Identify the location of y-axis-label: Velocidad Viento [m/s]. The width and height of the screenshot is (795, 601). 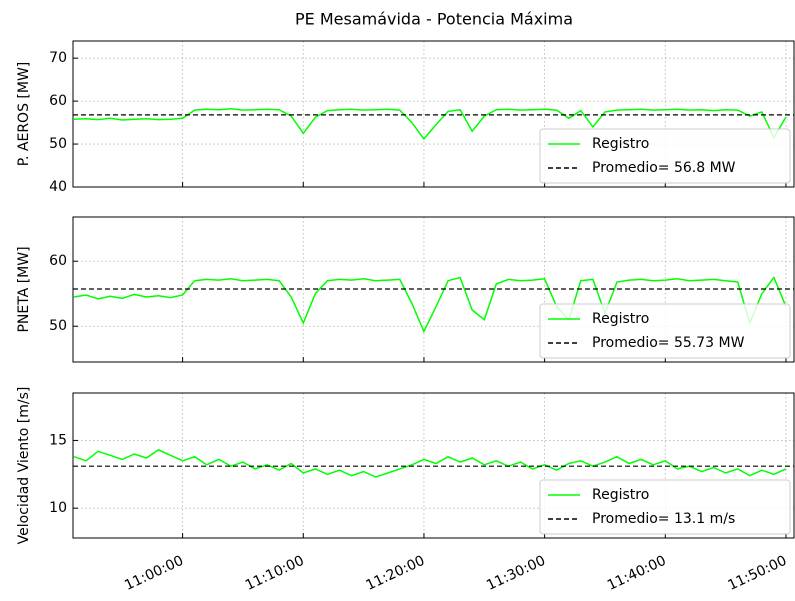
(24, 466).